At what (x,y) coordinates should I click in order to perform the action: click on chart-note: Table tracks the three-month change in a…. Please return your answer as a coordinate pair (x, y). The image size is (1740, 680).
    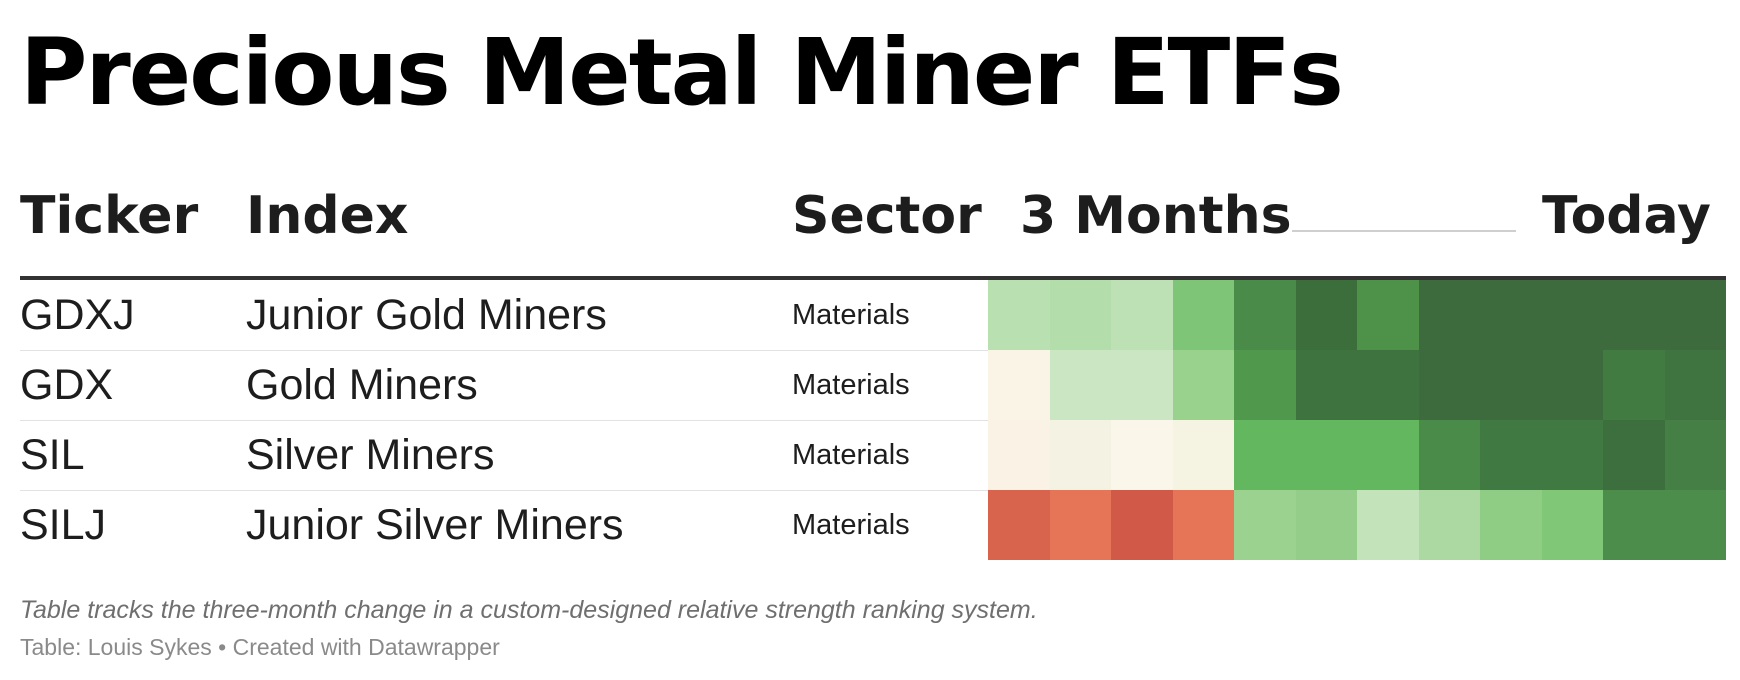
    Looking at the image, I should click on (529, 610).